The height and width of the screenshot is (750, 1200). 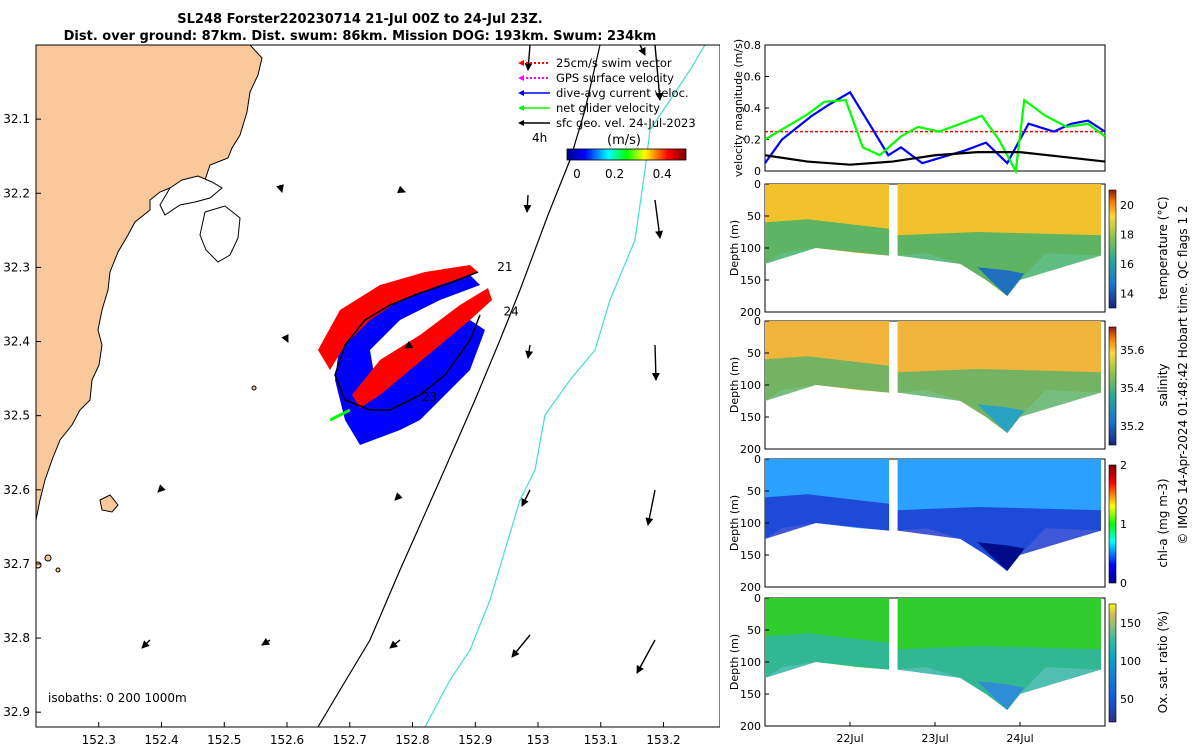 What do you see at coordinates (1112, 386) in the screenshot?
I see `salinity-colorbar` at bounding box center [1112, 386].